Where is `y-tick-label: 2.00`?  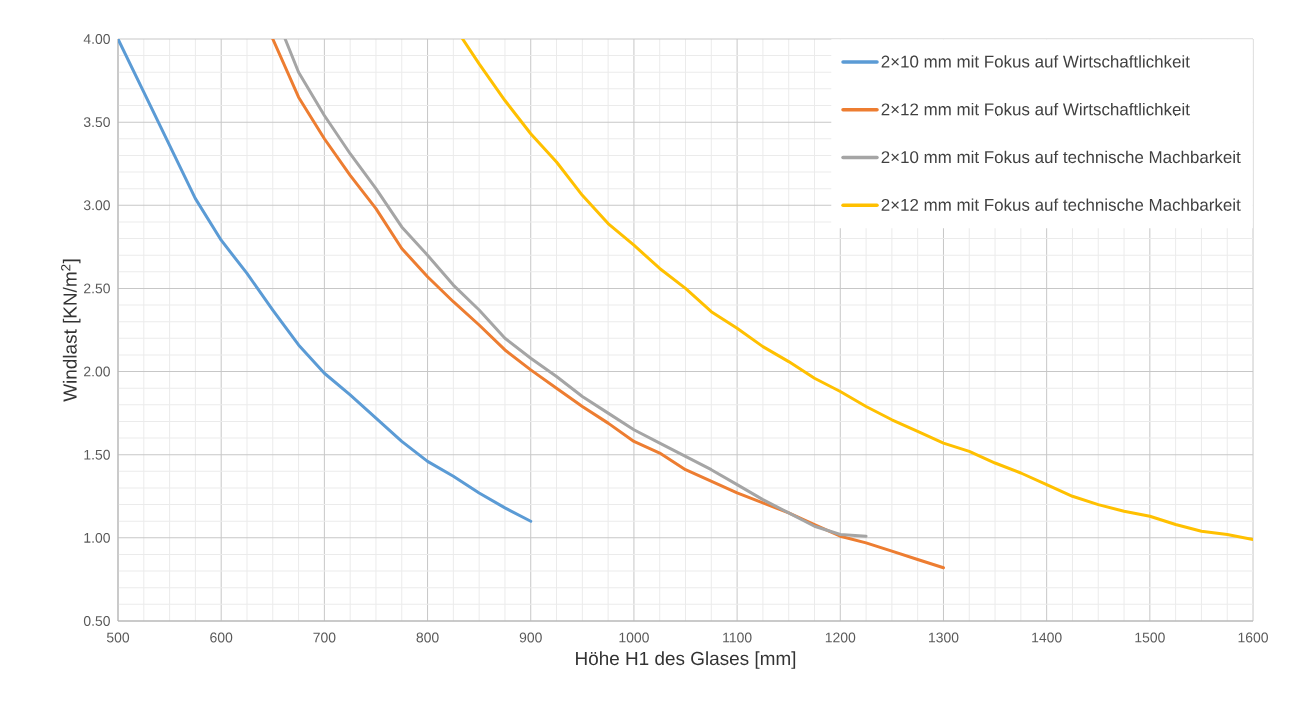 y-tick-label: 2.00 is located at coordinates (97, 371).